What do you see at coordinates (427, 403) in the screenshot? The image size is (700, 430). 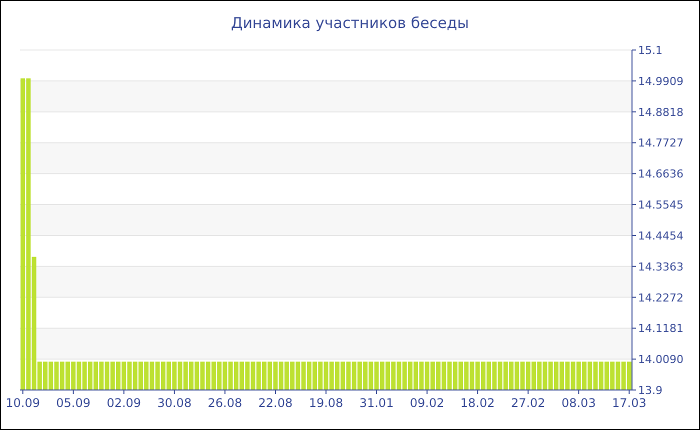 I see `x-tick-label: 09.02` at bounding box center [427, 403].